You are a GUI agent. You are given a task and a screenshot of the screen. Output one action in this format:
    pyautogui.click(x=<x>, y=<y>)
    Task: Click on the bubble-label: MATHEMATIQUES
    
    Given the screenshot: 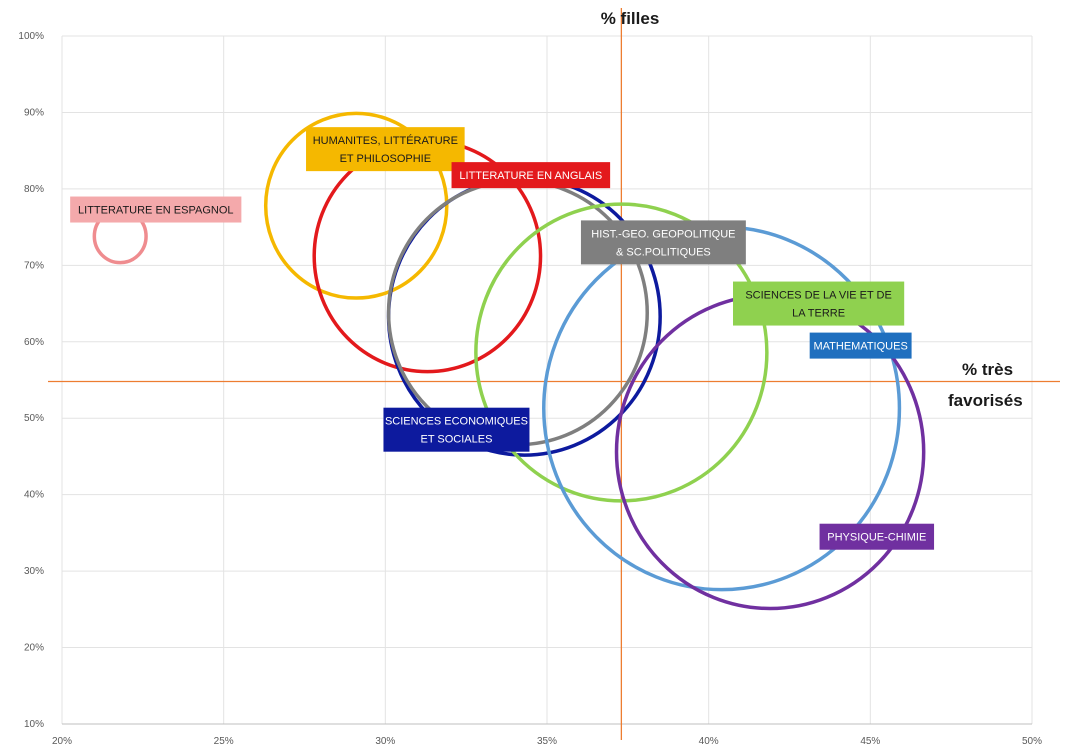 What is the action you would take?
    pyautogui.click(x=860, y=345)
    